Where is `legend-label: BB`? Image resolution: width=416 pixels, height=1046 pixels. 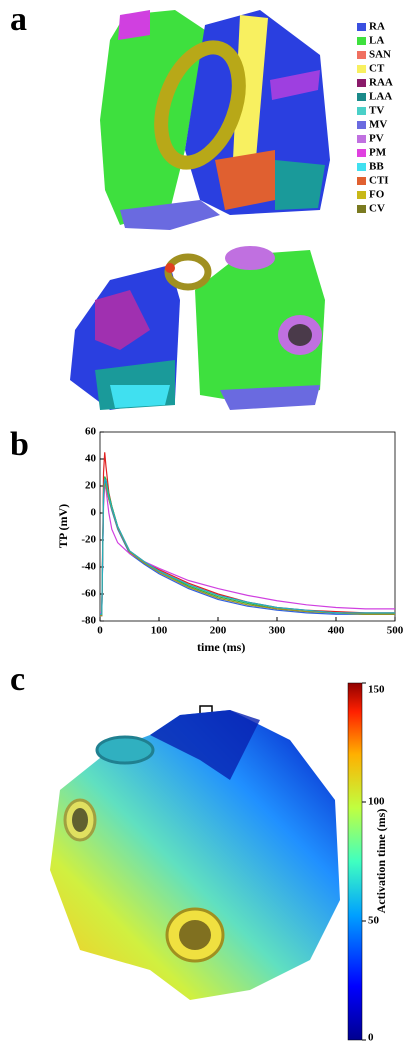 legend-label: BB is located at coordinates (376, 167).